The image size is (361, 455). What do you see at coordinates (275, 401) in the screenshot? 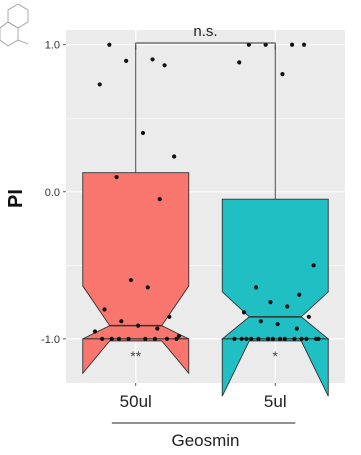
I see `x-tick-label: 5ul` at bounding box center [275, 401].